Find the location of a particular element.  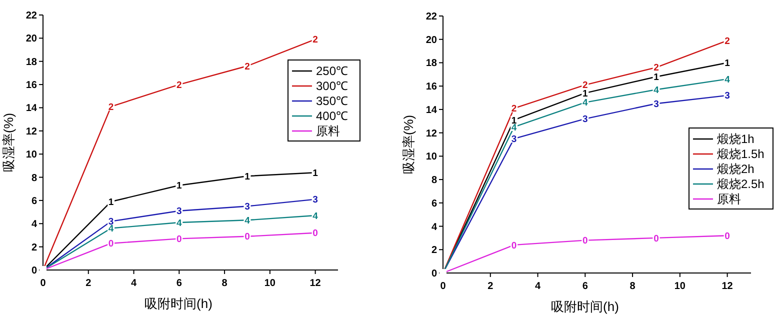

legend-label: 煅烧2h is located at coordinates (735, 169).